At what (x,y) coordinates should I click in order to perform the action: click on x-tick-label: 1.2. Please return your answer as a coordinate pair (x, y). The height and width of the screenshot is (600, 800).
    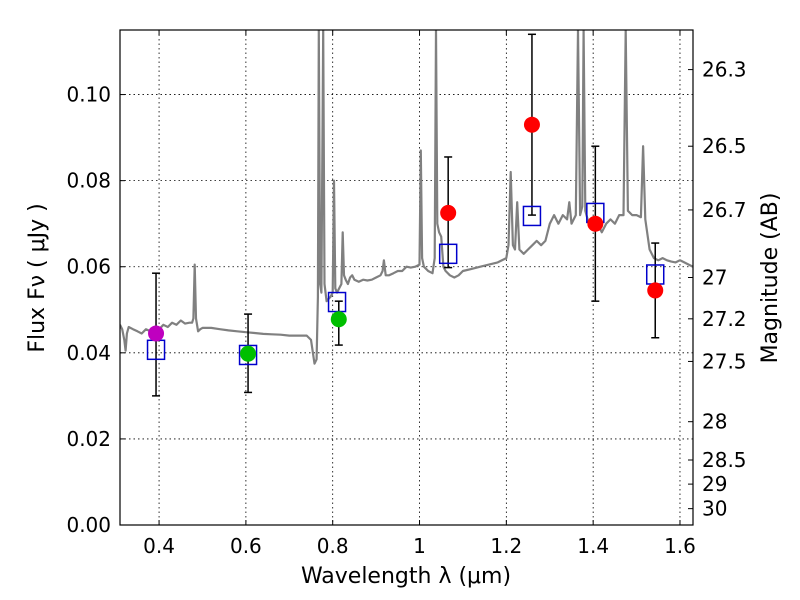
    Looking at the image, I should click on (506, 546).